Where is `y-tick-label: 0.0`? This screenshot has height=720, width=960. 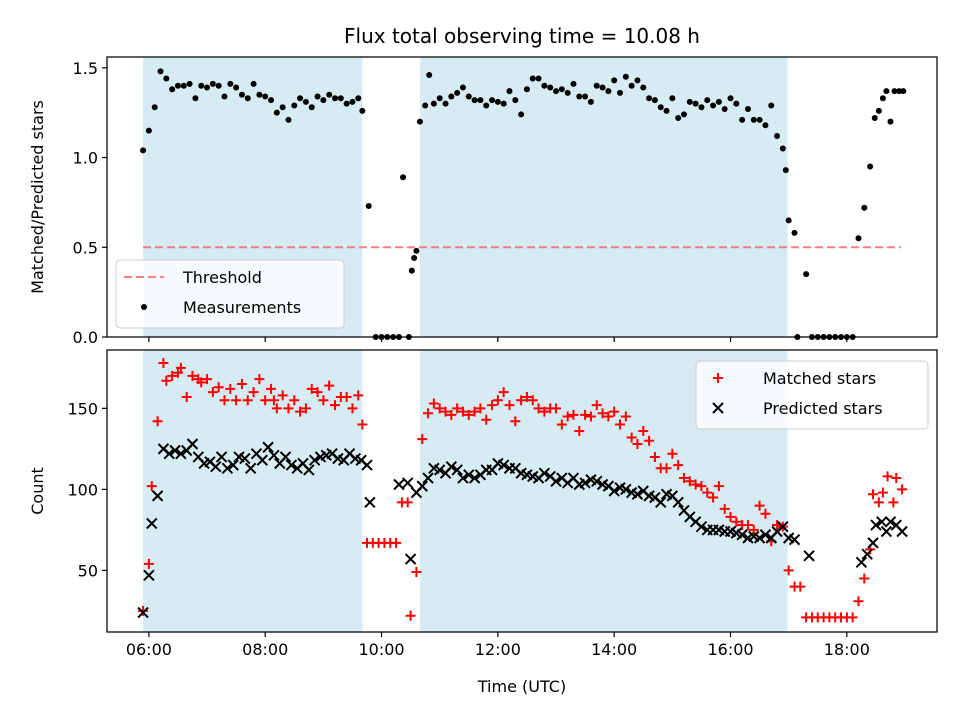
y-tick-label: 0.0 is located at coordinates (85, 337).